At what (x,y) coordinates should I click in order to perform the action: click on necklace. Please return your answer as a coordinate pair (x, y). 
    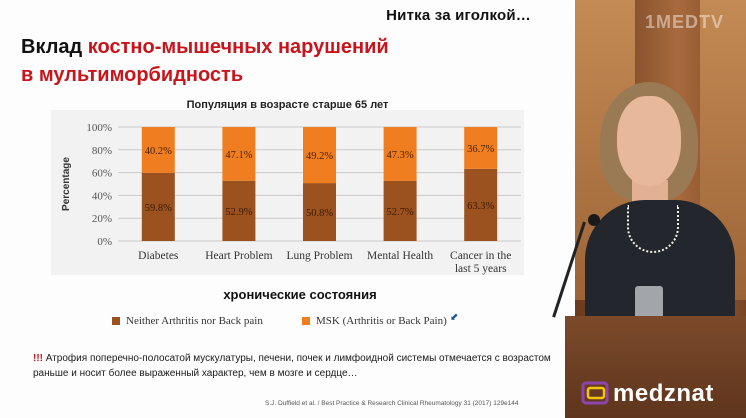
    Looking at the image, I should click on (653, 229).